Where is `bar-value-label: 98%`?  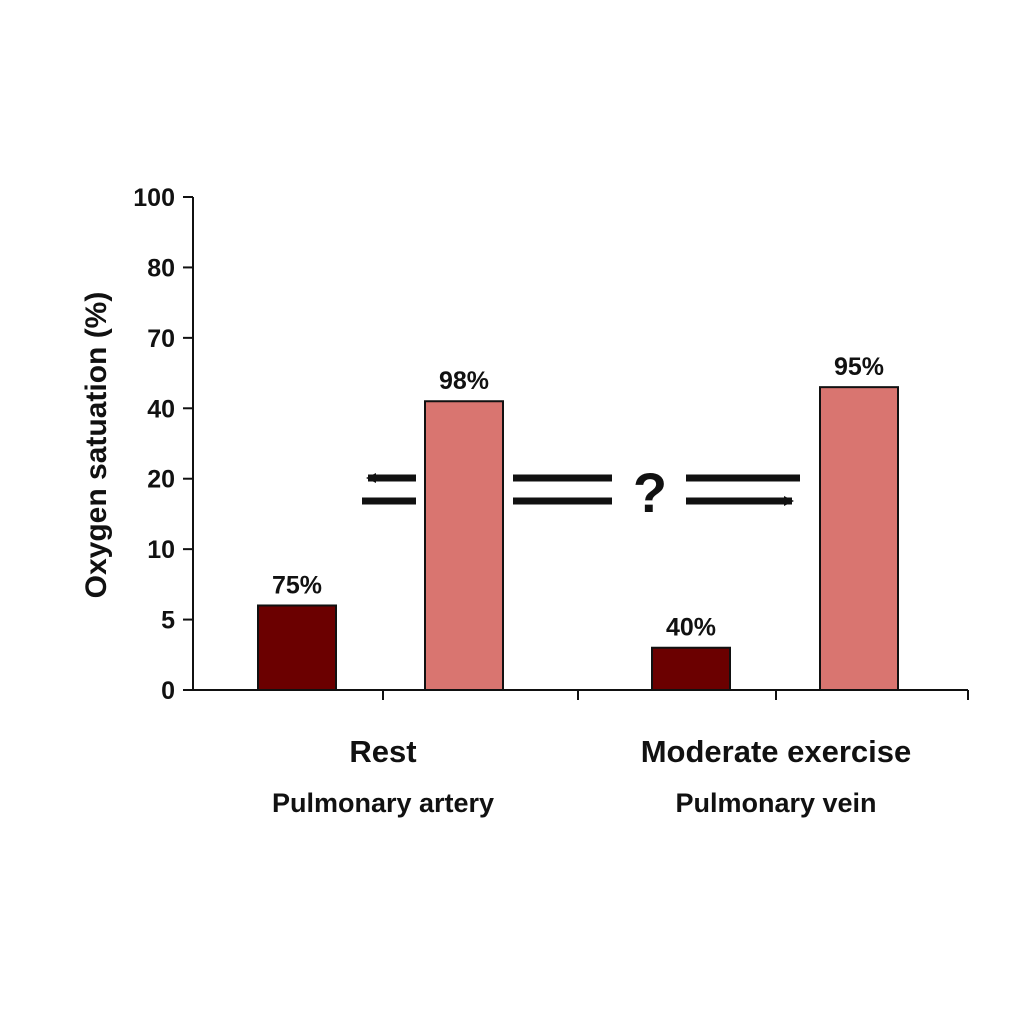 bar-value-label: 98% is located at coordinates (464, 381).